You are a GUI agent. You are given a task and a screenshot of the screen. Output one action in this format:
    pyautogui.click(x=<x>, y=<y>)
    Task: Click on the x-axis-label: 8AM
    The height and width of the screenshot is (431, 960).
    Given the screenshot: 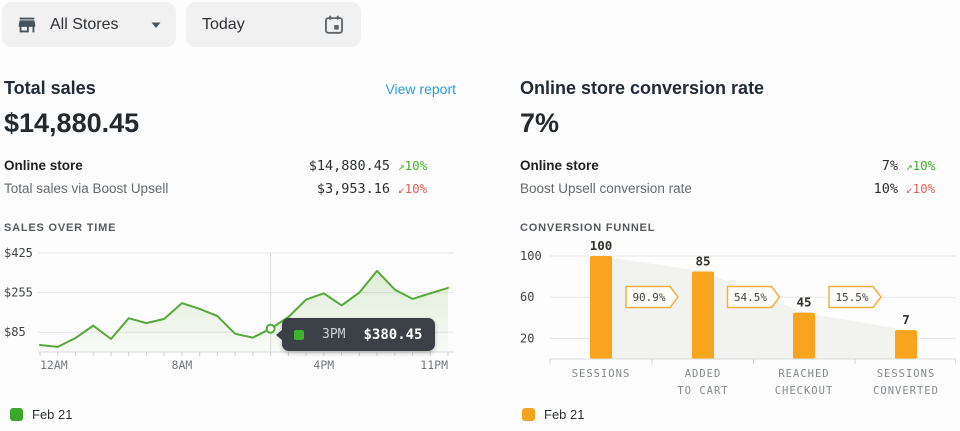 What is the action you would take?
    pyautogui.click(x=182, y=365)
    